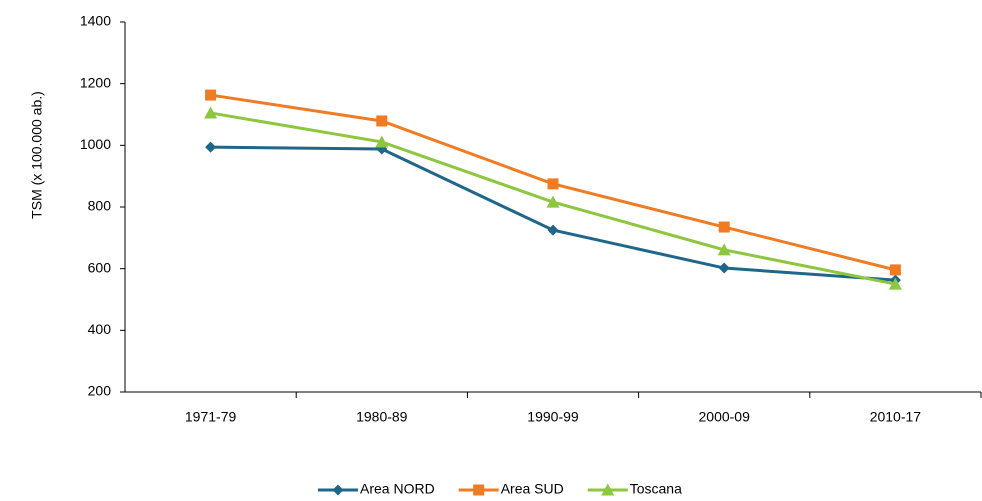 The height and width of the screenshot is (501, 982). Describe the element at coordinates (95, 82) in the screenshot. I see `y-tick-label: 1200` at that location.